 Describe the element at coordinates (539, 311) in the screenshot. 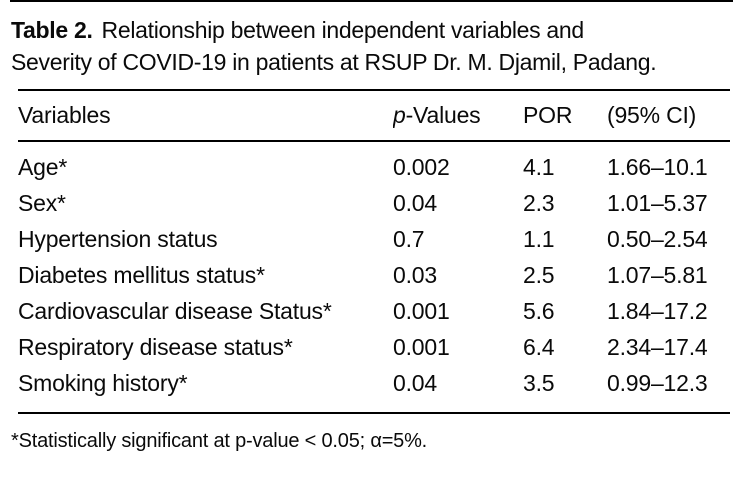

I see `cell-por: 5.6` at that location.